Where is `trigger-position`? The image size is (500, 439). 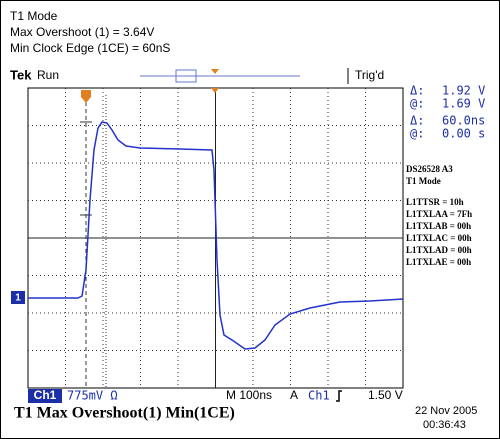 trigger-position is located at coordinates (215, 71).